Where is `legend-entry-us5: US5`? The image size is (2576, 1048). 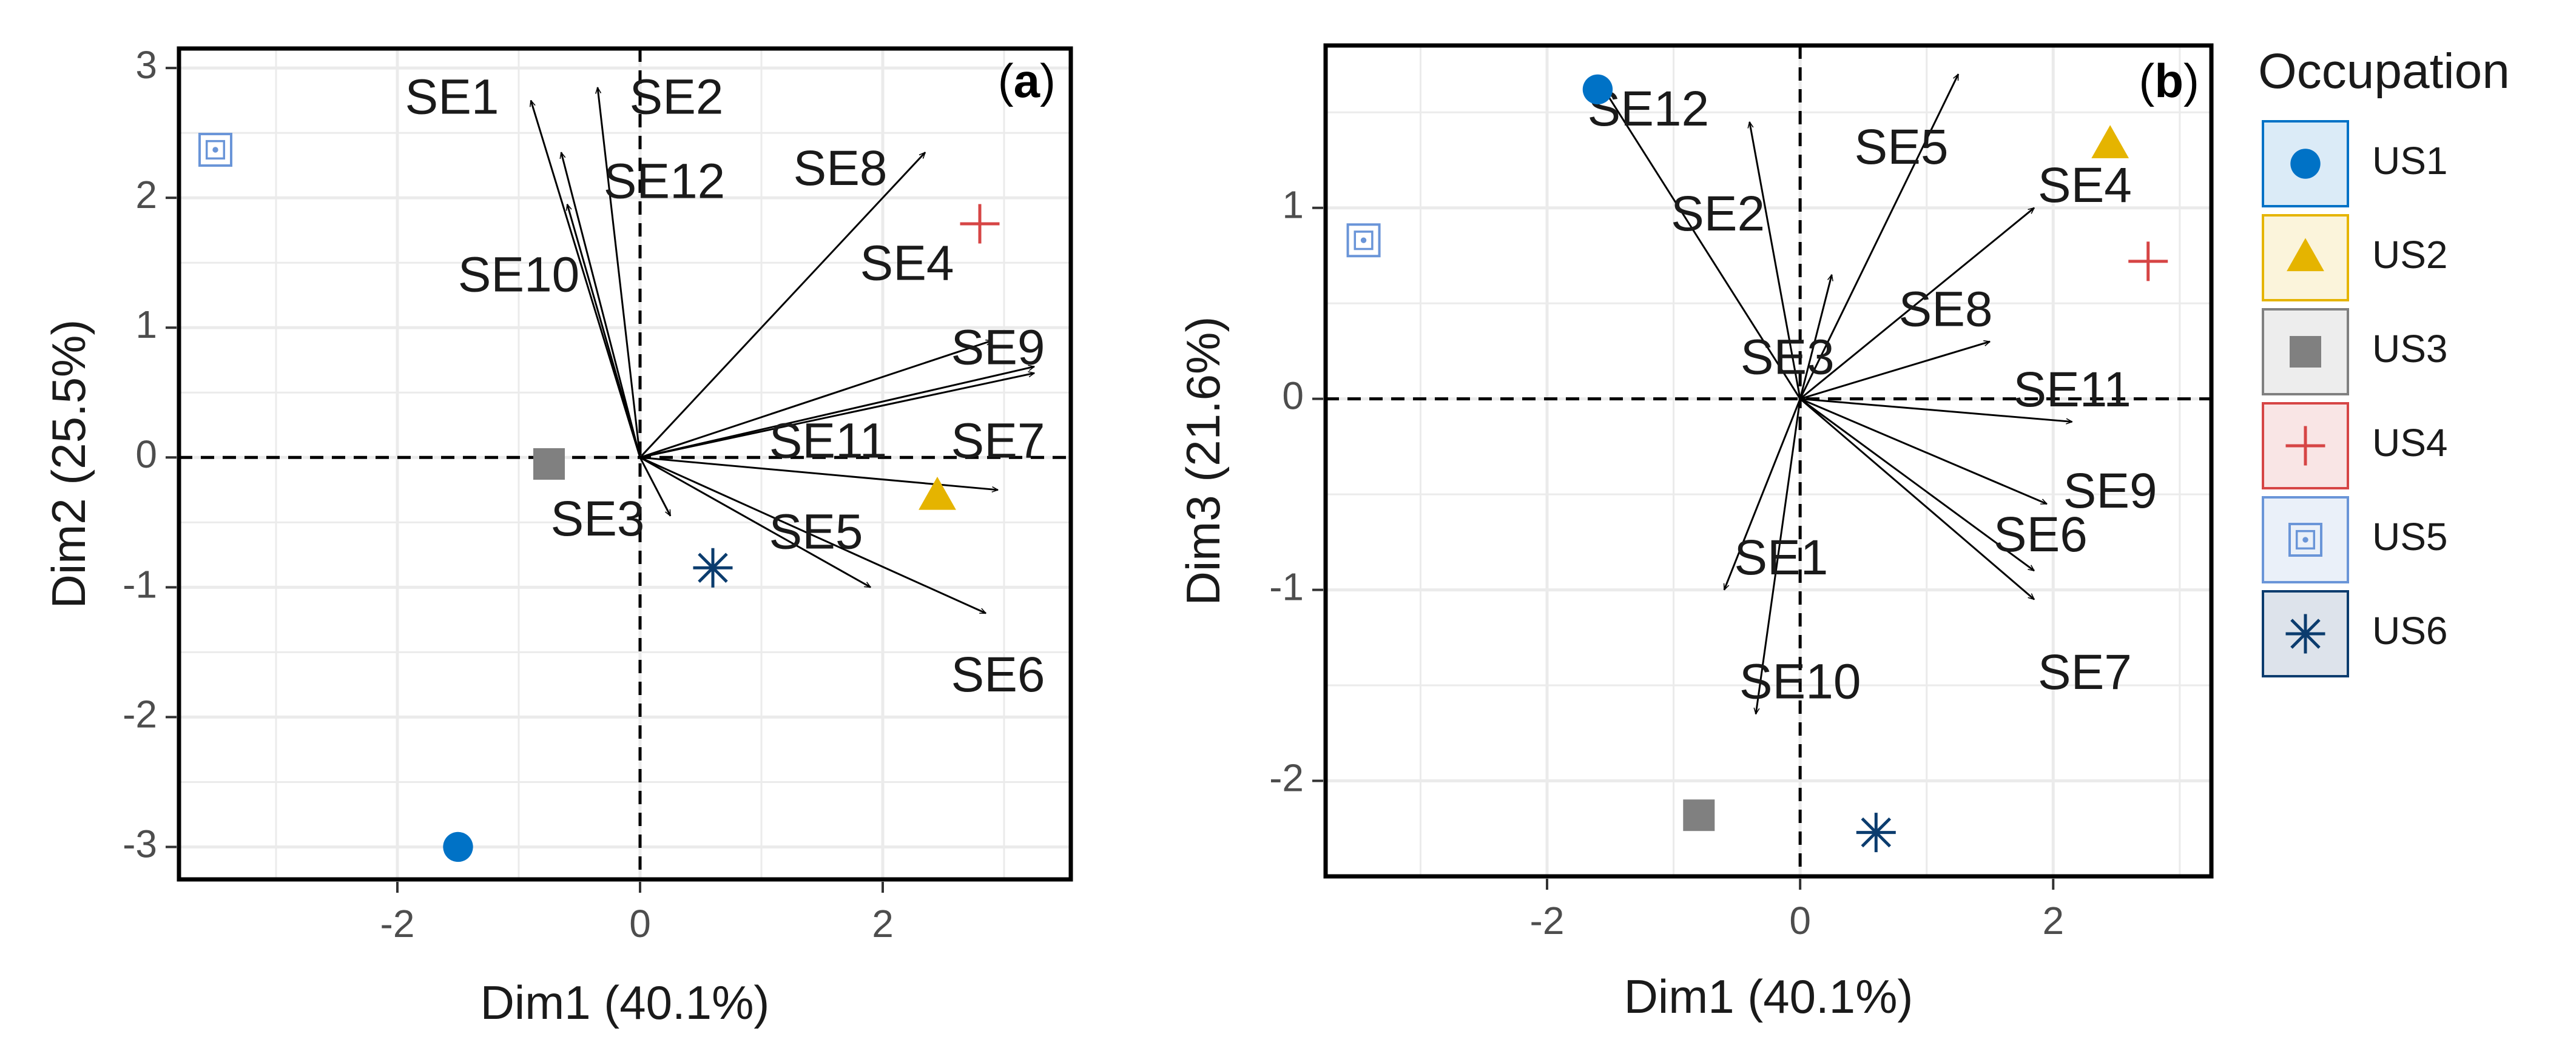
legend-entry-us5: US5 is located at coordinates (2355, 540).